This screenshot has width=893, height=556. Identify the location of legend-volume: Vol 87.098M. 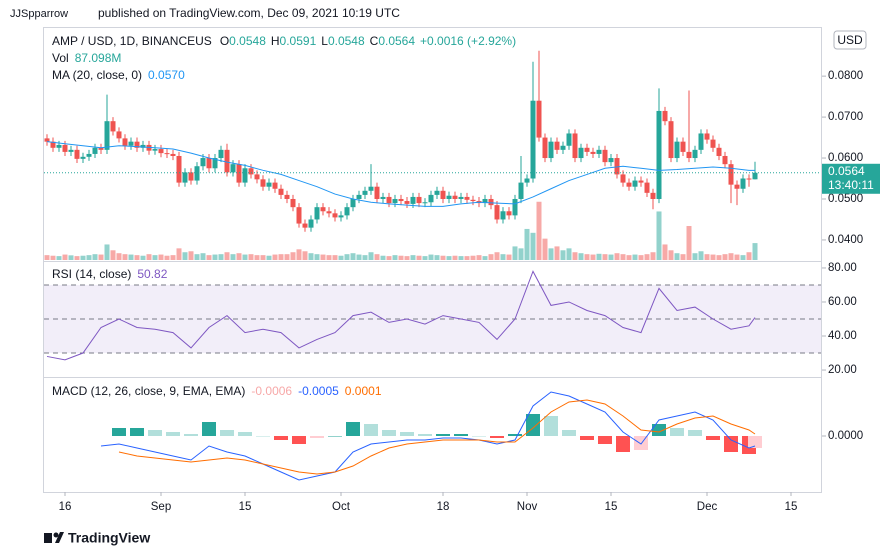
(86, 58).